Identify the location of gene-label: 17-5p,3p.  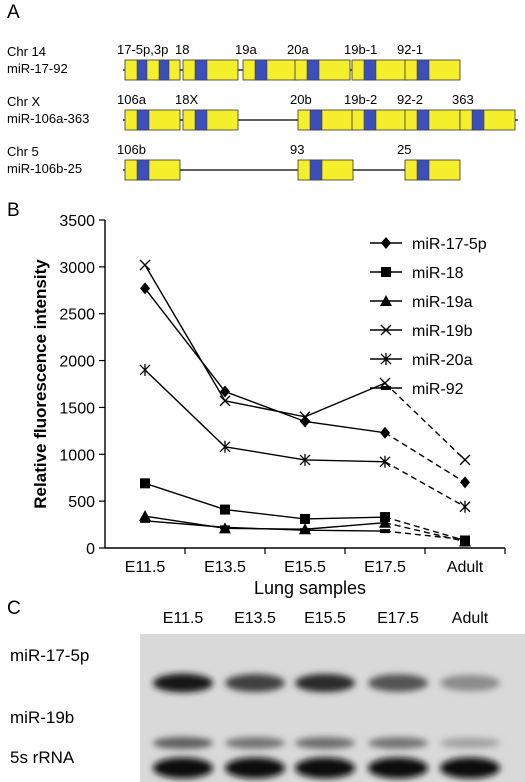
(142, 49).